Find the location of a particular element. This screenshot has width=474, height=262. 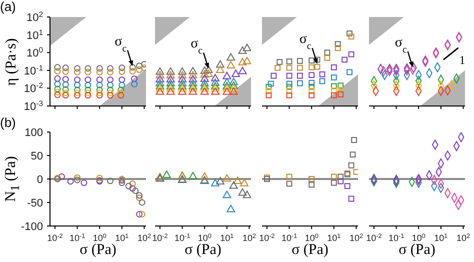

y-tick-label: -50 is located at coordinates (35, 204).